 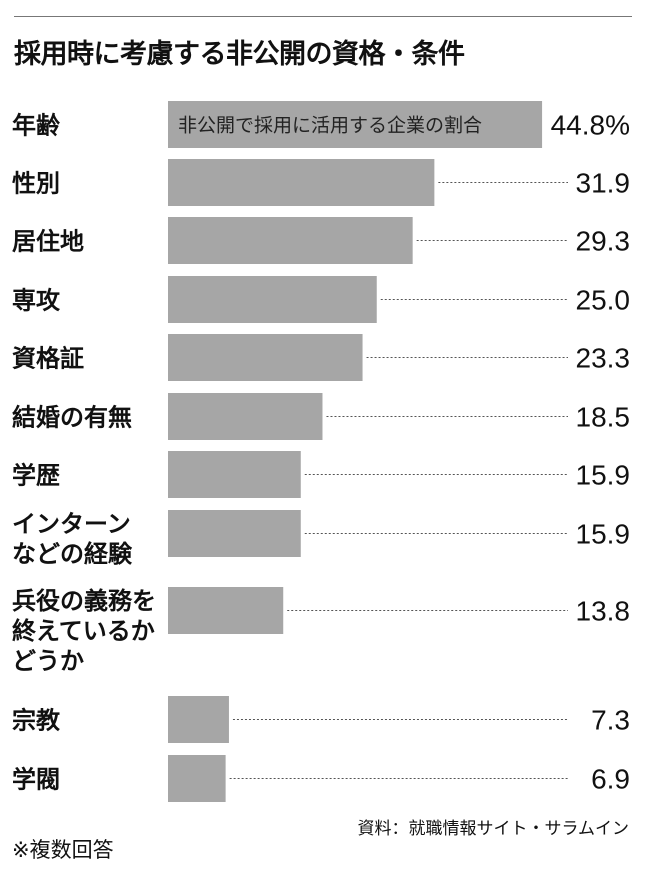 What do you see at coordinates (603, 300) in the screenshot?
I see `value-label-3: 25.0` at bounding box center [603, 300].